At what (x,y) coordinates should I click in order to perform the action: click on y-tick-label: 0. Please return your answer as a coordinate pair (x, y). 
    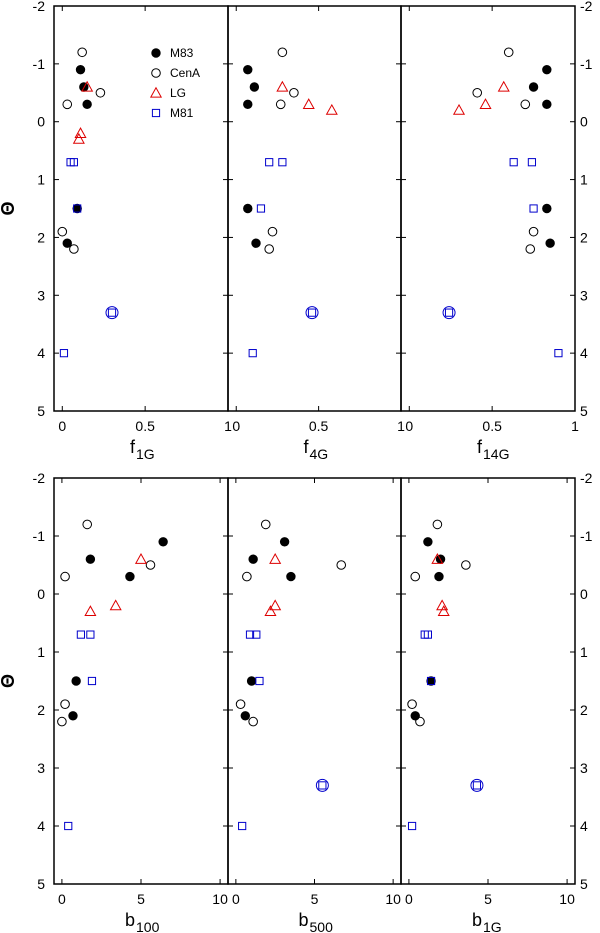
    Looking at the image, I should click on (584, 122).